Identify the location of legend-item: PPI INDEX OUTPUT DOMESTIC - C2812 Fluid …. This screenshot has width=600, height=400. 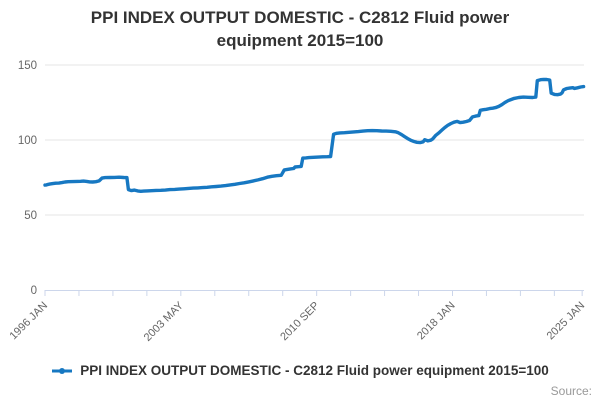
(300, 370).